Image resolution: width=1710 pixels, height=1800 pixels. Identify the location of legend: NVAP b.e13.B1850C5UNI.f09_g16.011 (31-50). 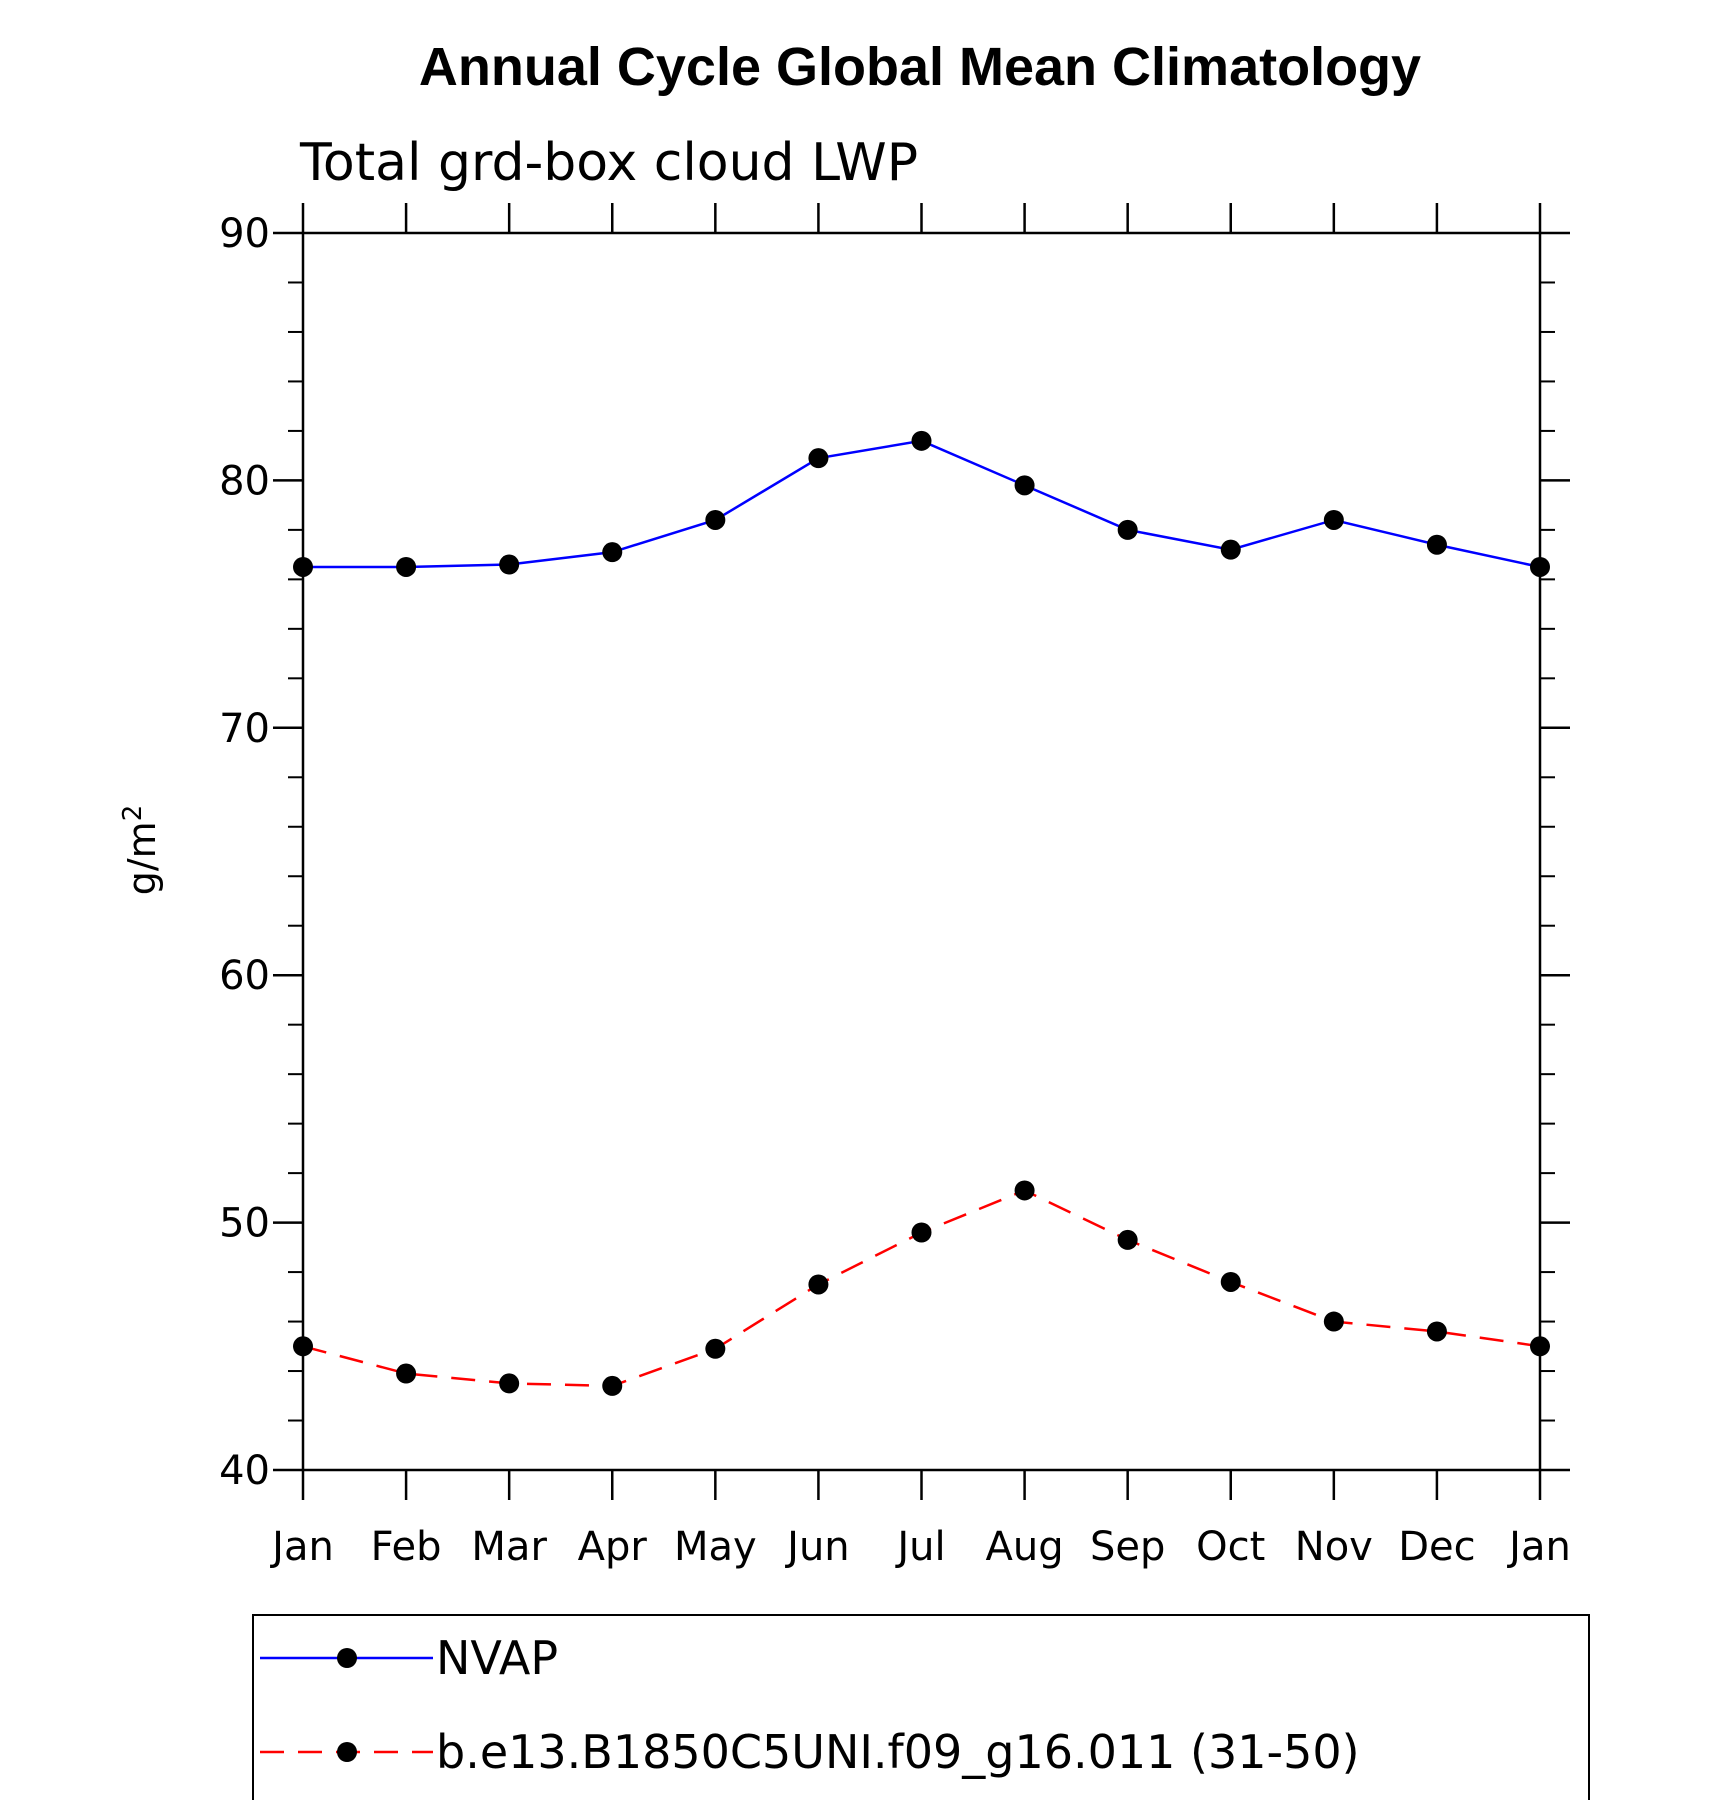
(921, 1707).